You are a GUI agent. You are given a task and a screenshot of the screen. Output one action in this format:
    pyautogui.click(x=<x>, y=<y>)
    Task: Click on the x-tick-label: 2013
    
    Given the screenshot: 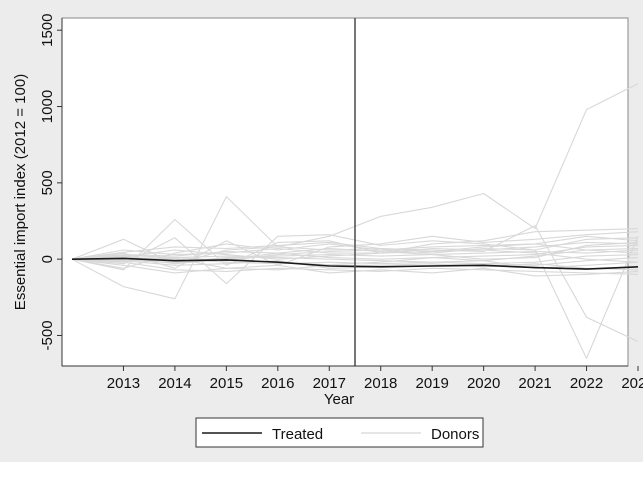 What is the action you would take?
    pyautogui.click(x=123, y=383)
    